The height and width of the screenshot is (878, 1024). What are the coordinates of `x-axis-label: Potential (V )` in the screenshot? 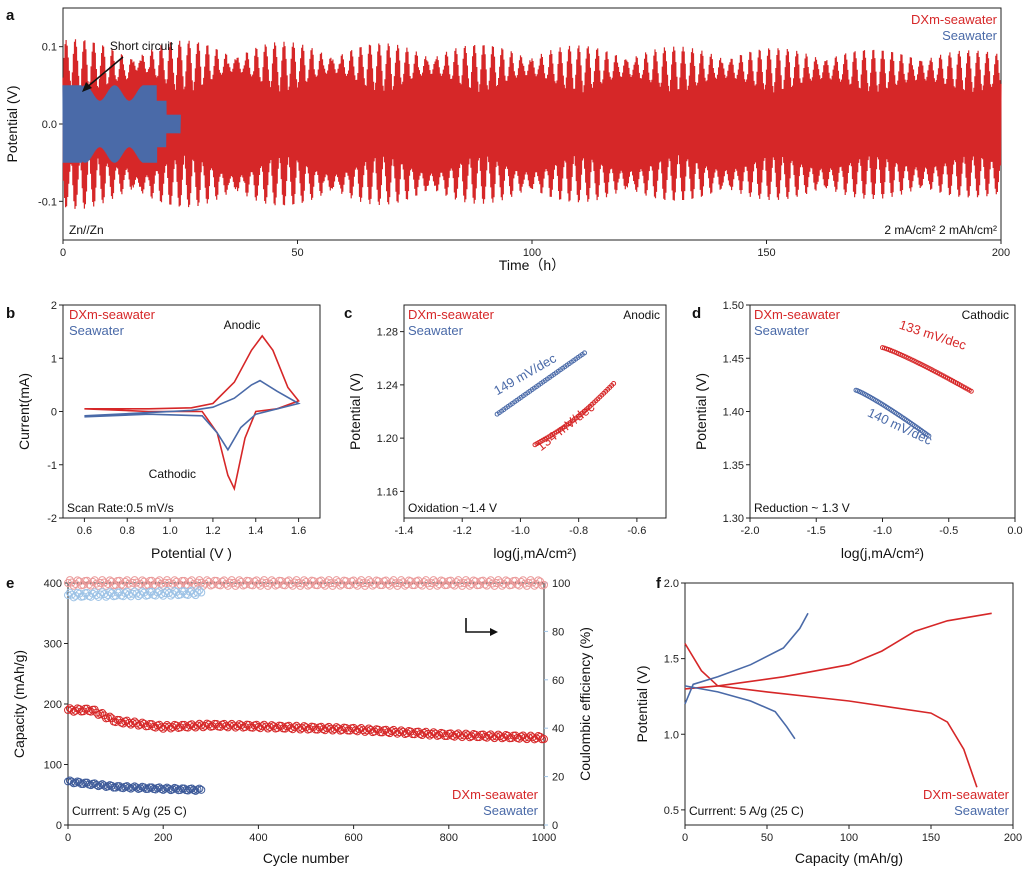 It's located at (191, 553).